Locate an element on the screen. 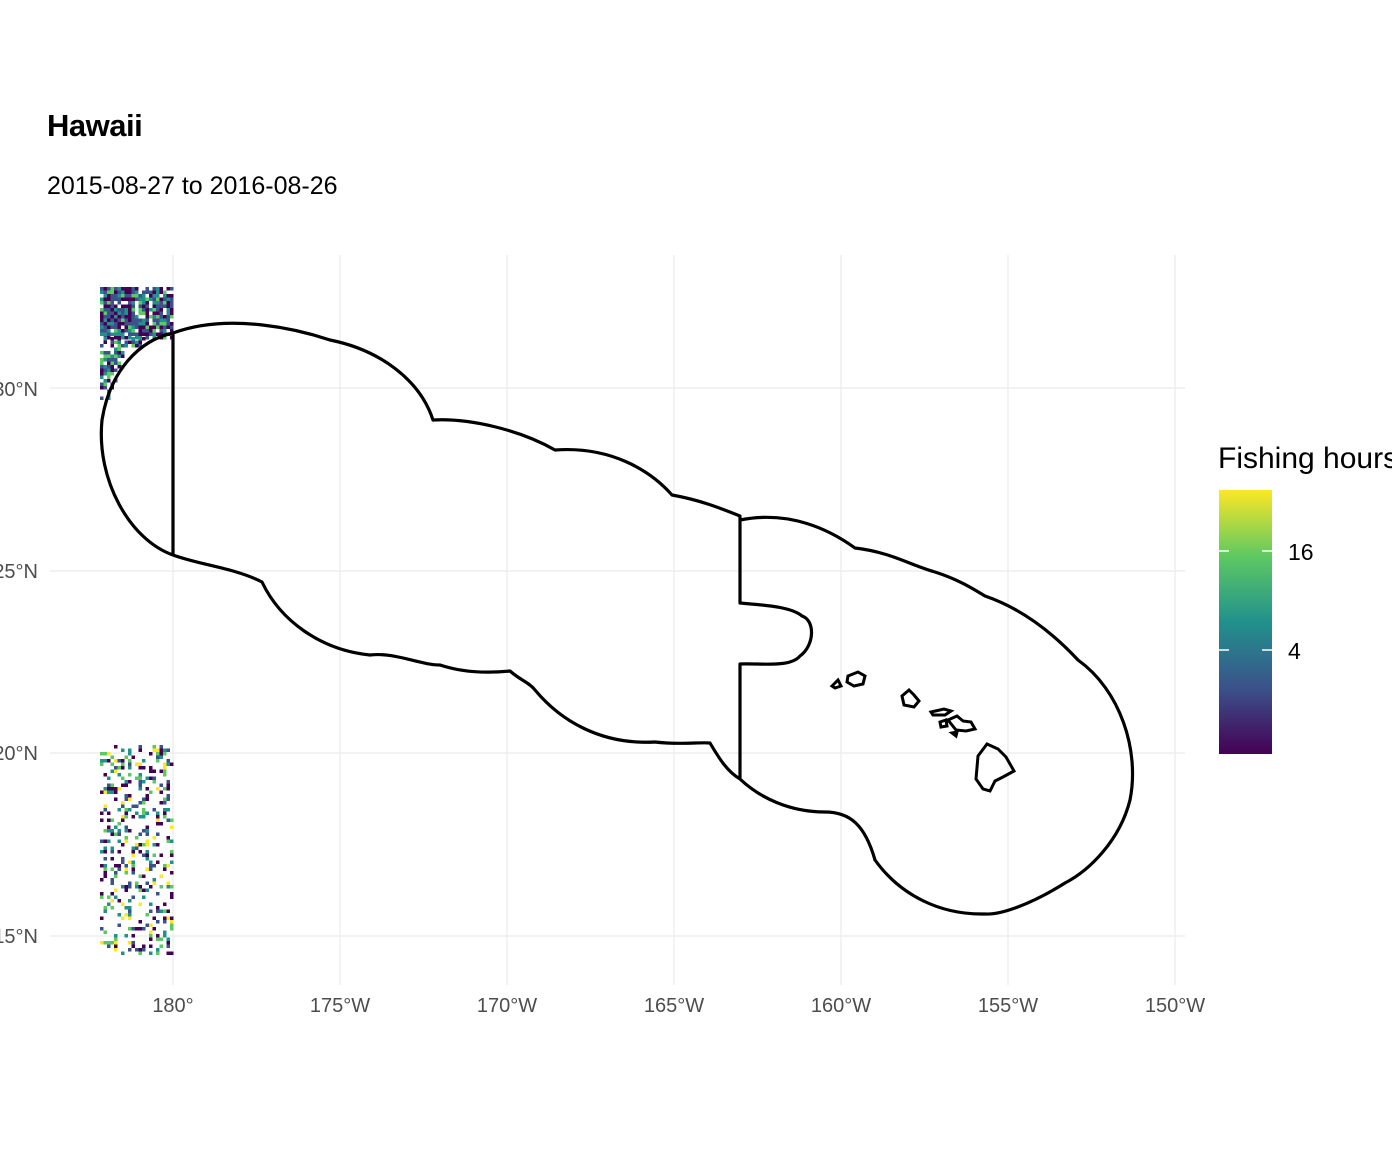 This screenshot has height=1156, width=1392. island-oahu is located at coordinates (910, 698).